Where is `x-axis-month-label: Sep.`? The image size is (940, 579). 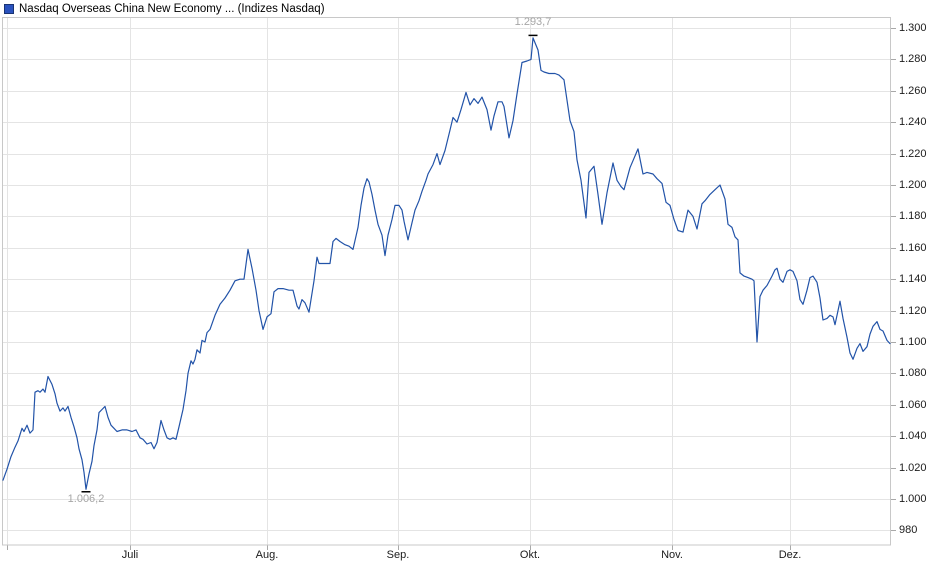
x-axis-month-label: Sep. is located at coordinates (398, 555).